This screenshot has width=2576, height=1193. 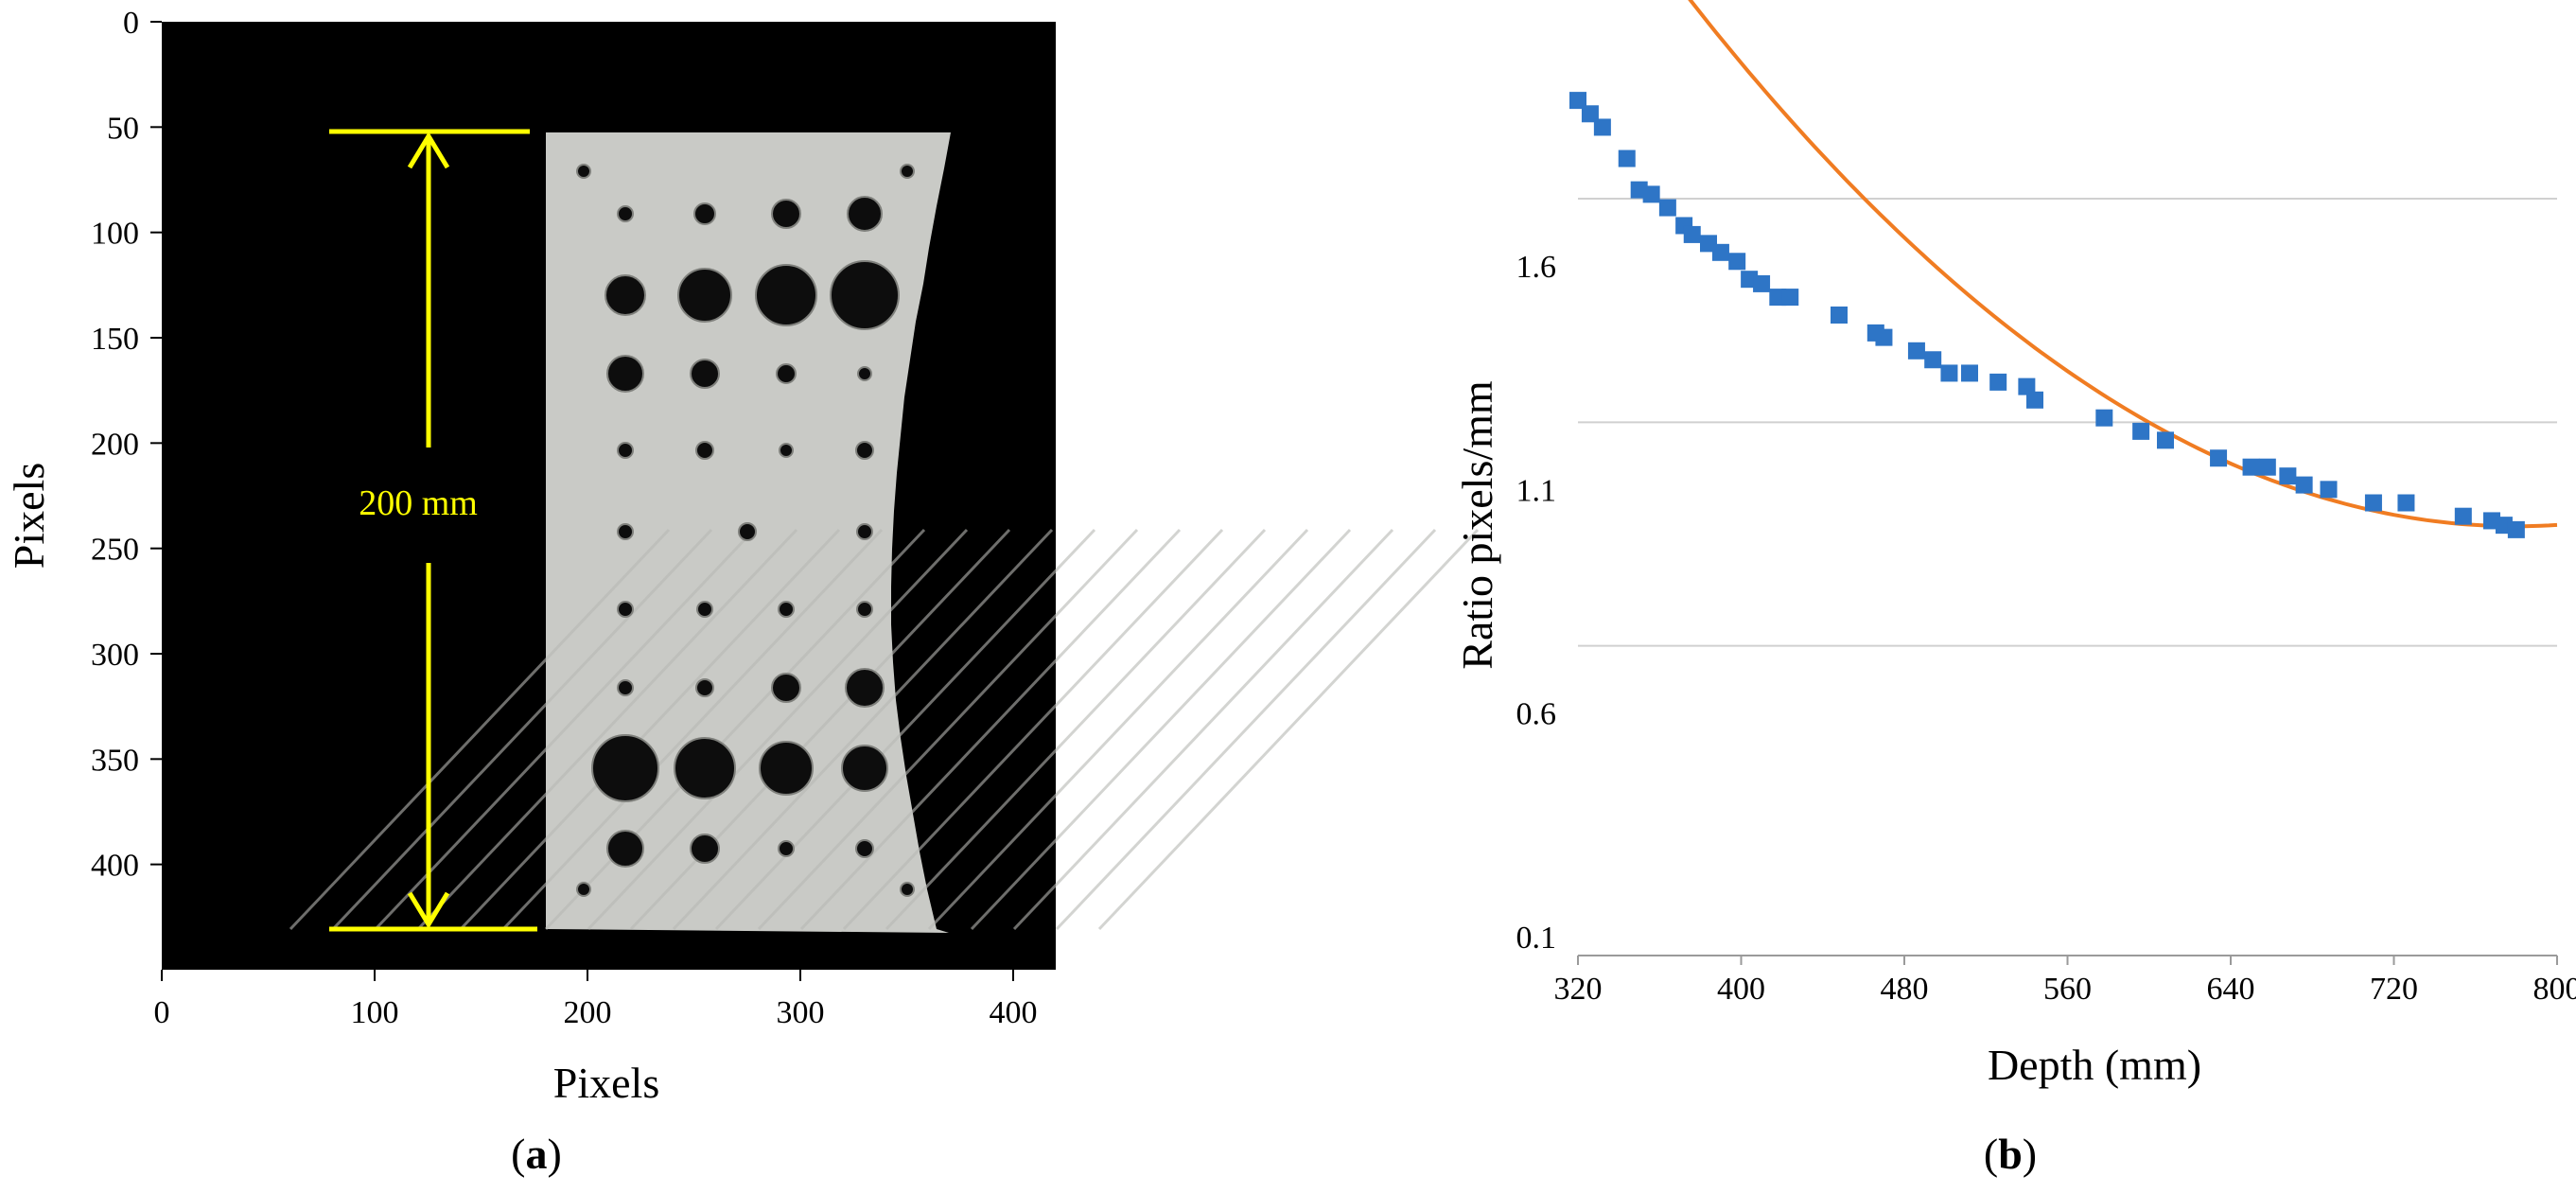 I want to click on arrowhead-down, so click(x=429, y=910).